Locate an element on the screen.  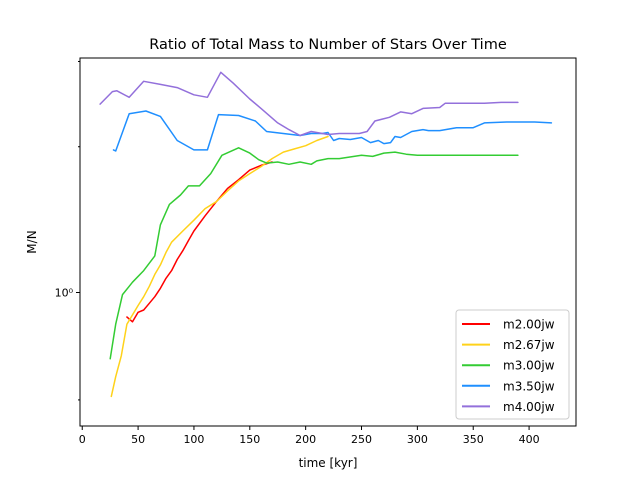
legend: m2.00jw m2.67jw m3.00jw m3.50jw m4.00jw is located at coordinates (512, 364).